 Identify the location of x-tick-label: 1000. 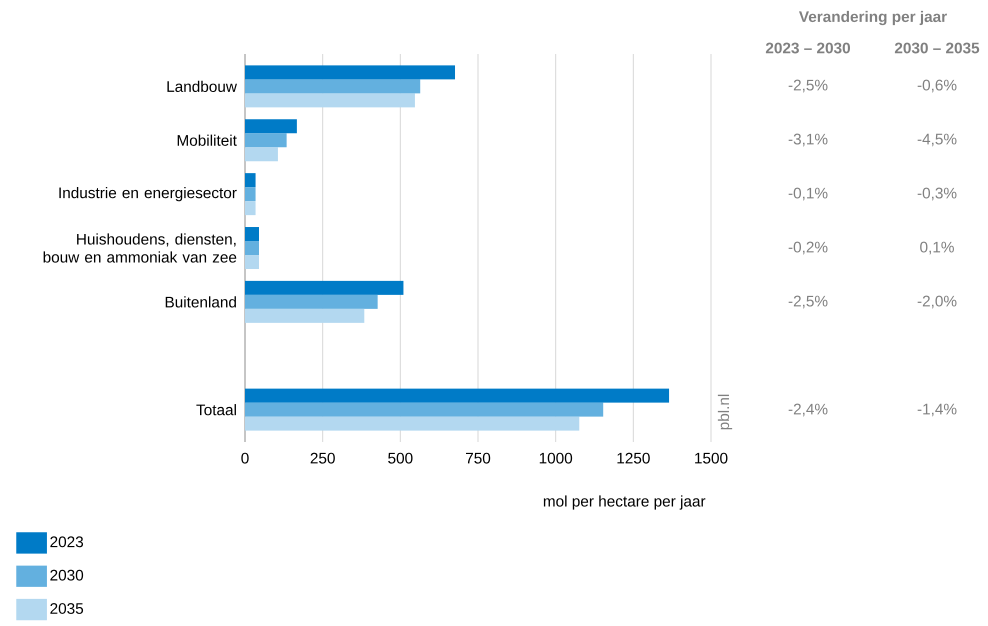
(556, 458).